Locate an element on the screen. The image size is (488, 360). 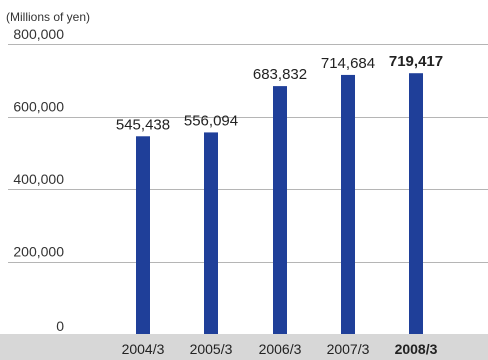
category-label: 2008/3 is located at coordinates (416, 349).